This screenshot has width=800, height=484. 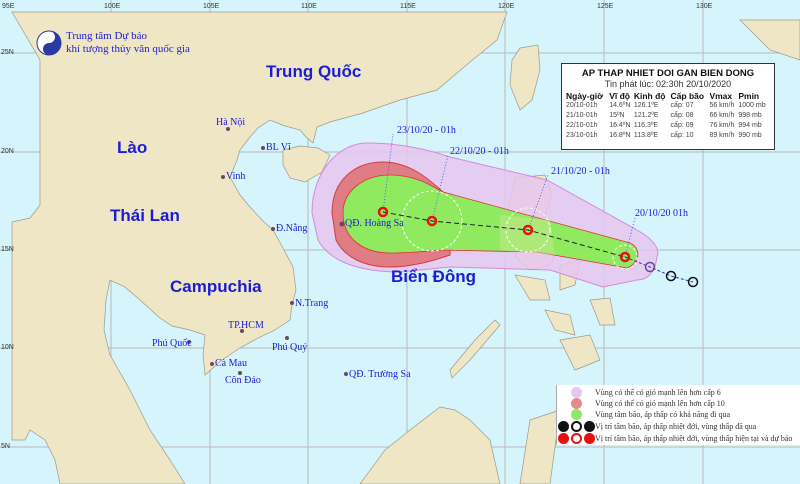 What do you see at coordinates (243, 380) in the screenshot?
I see `city-con-dao: Côn Đảo` at bounding box center [243, 380].